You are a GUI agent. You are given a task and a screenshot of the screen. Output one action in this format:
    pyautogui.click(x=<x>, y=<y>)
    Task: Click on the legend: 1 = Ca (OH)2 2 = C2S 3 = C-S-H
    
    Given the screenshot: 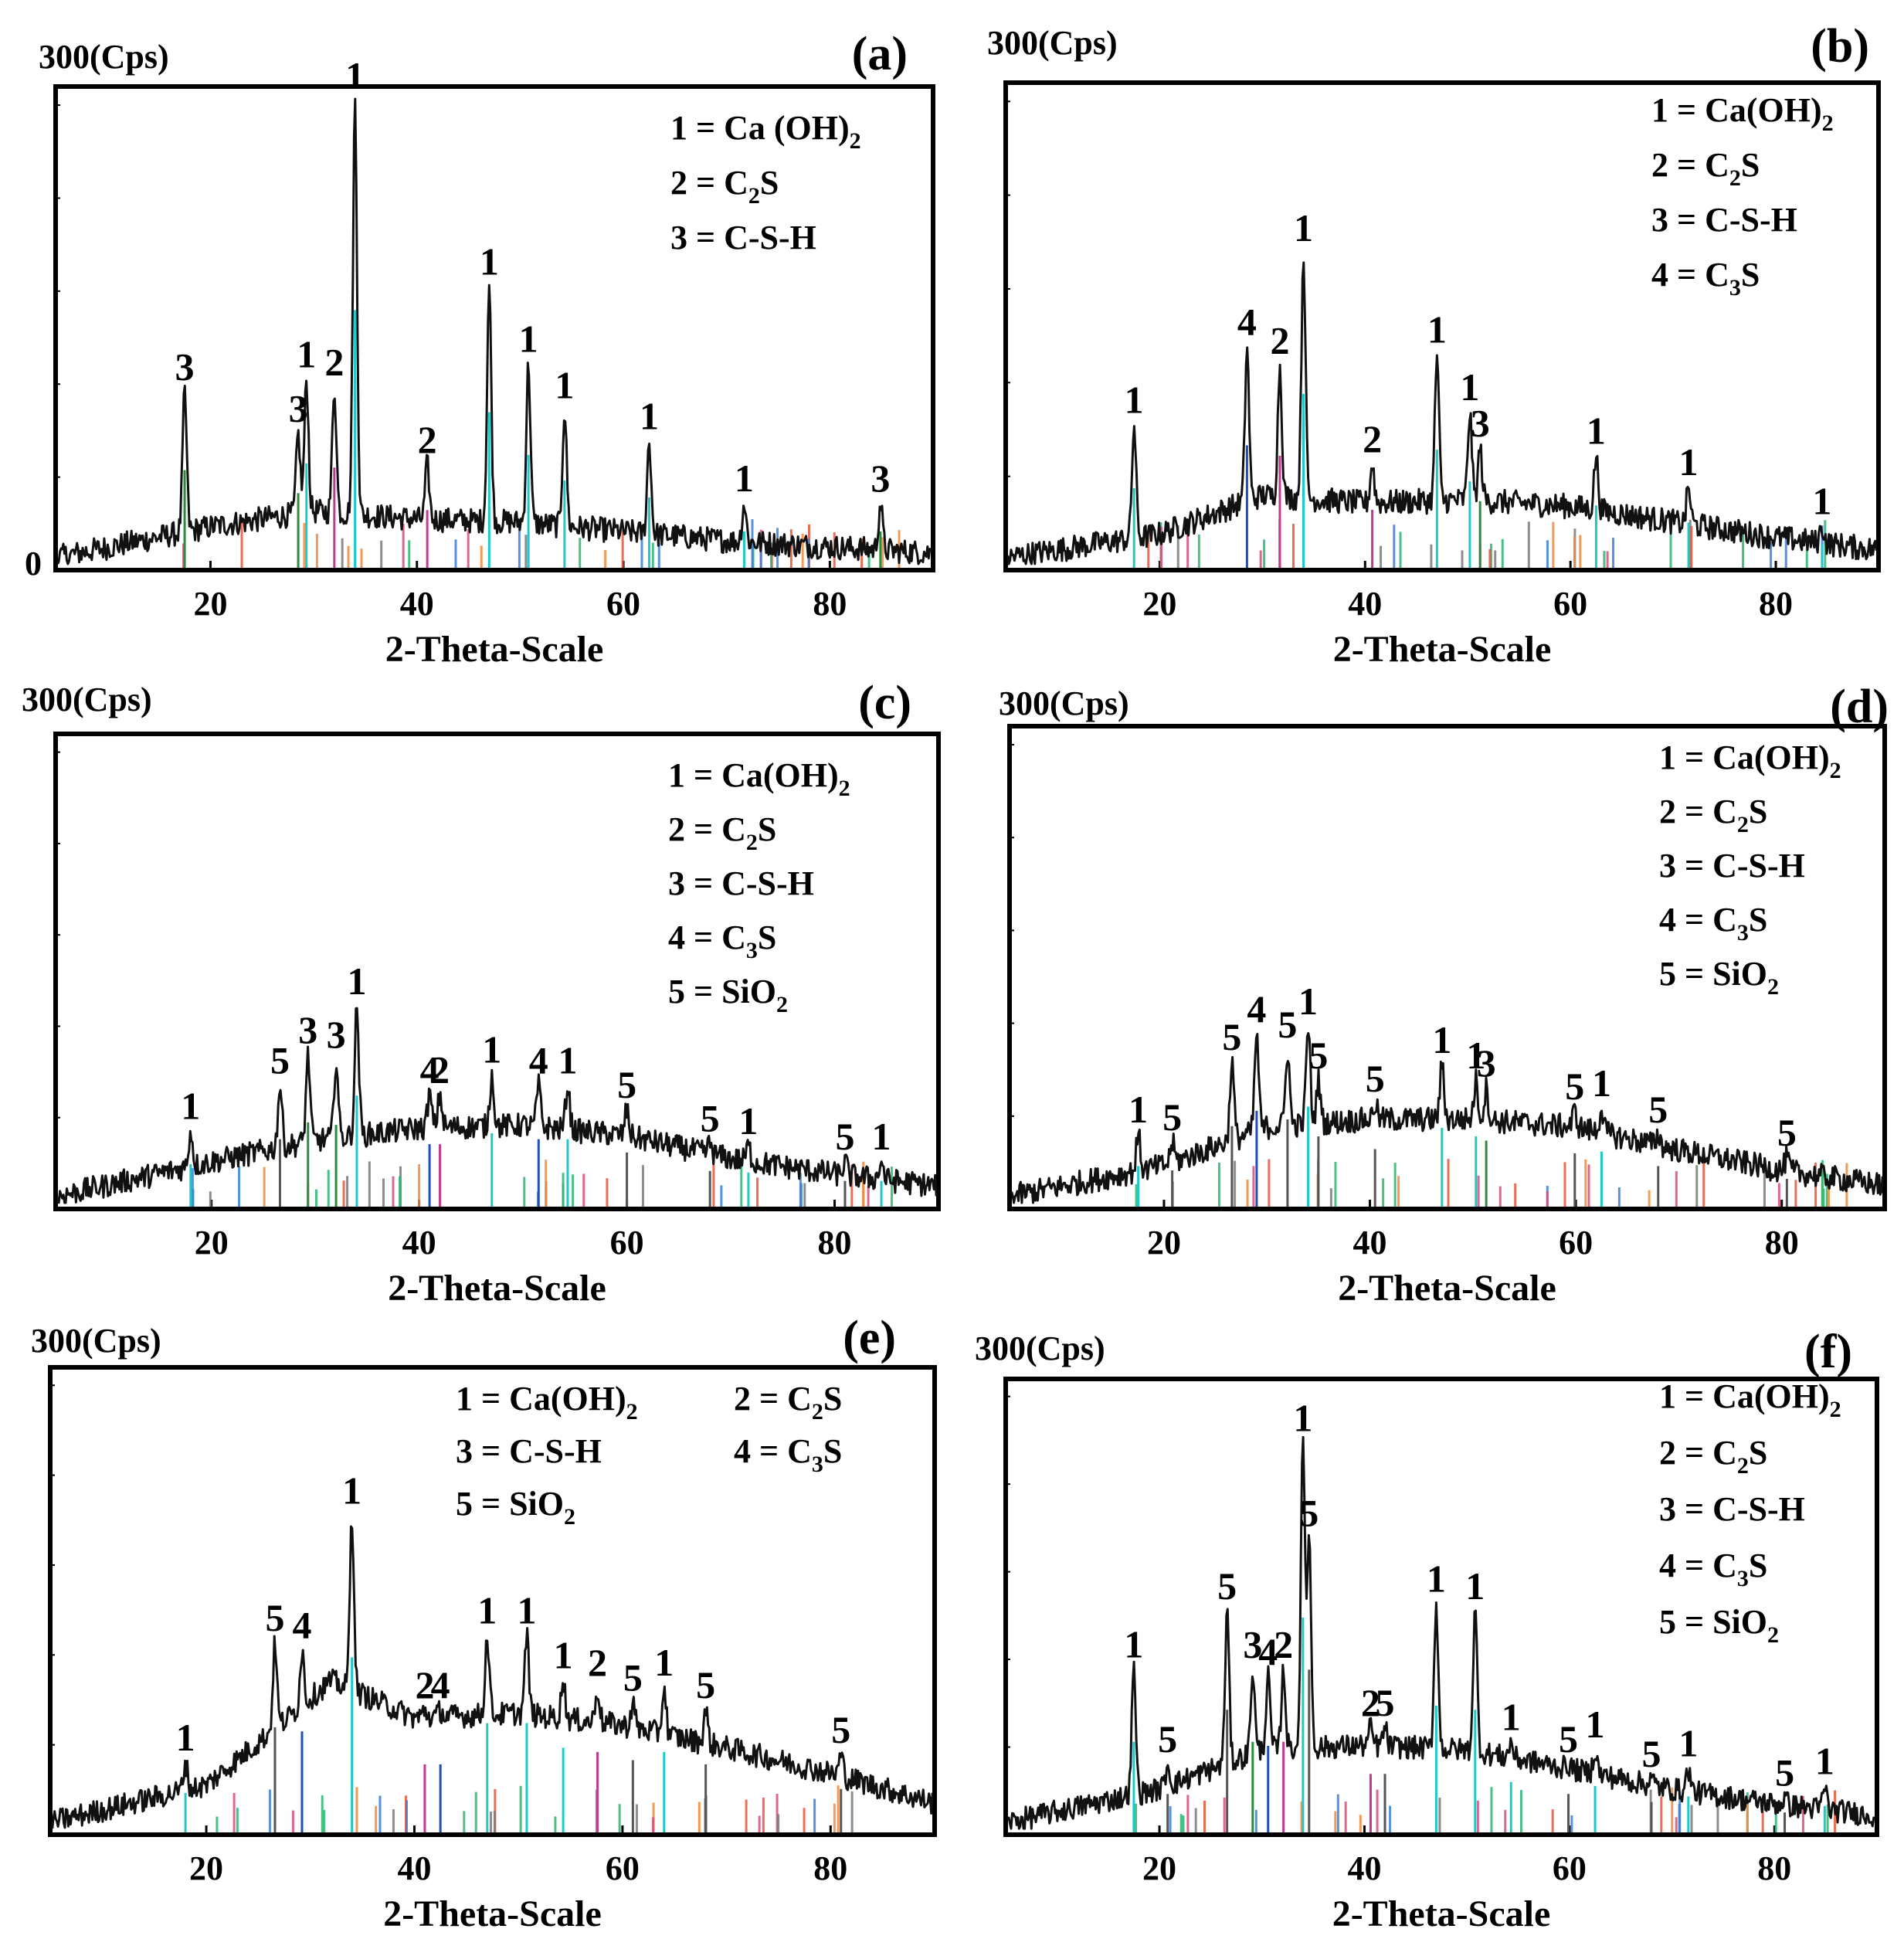 What is the action you would take?
    pyautogui.click(x=765, y=183)
    